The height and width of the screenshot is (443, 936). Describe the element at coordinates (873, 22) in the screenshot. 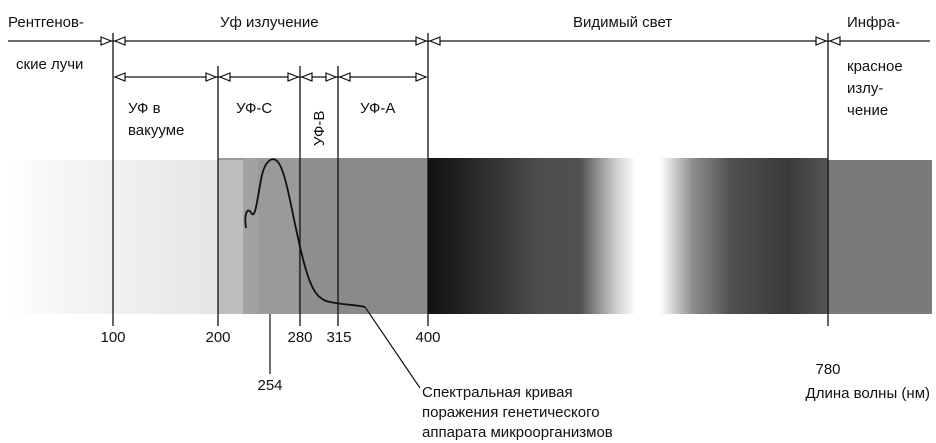

I see `infrared-label-line1: Инфра-` at that location.